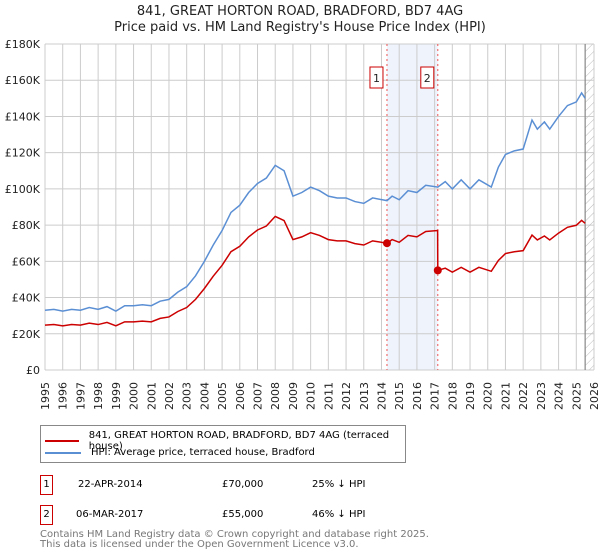 This screenshot has height=560, width=600. Describe the element at coordinates (80, 396) in the screenshot. I see `x-tick-label: 1997` at that location.